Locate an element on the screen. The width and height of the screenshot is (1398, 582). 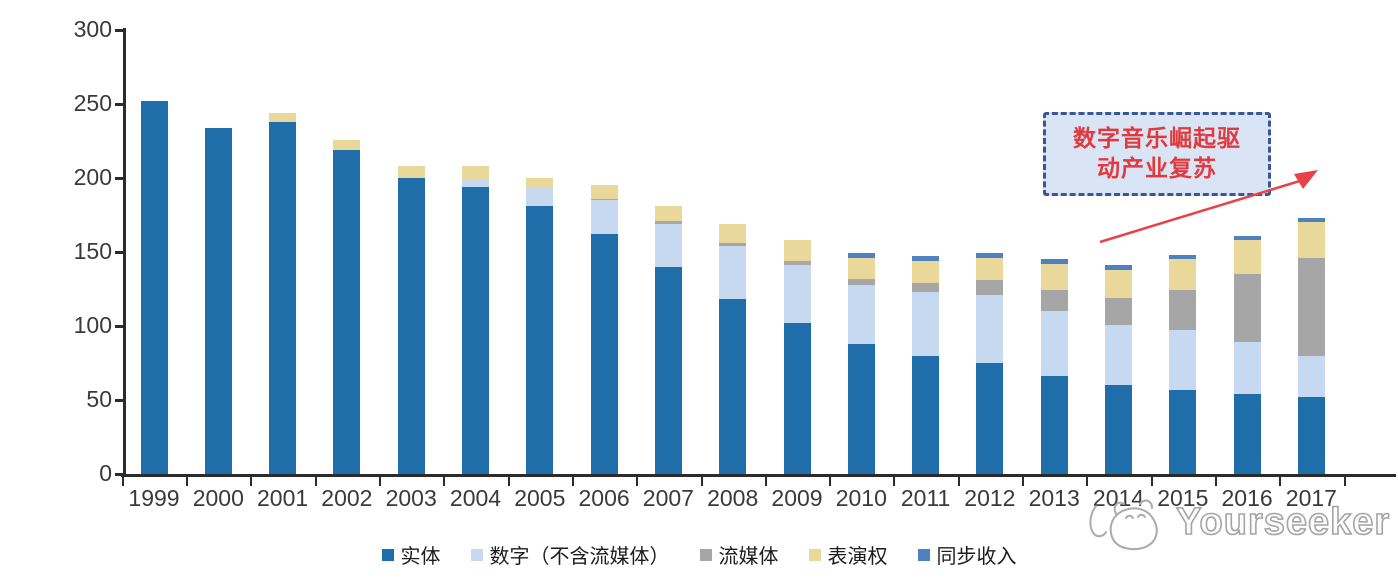
x-axis-label-1999: 1999 is located at coordinates (154, 498).